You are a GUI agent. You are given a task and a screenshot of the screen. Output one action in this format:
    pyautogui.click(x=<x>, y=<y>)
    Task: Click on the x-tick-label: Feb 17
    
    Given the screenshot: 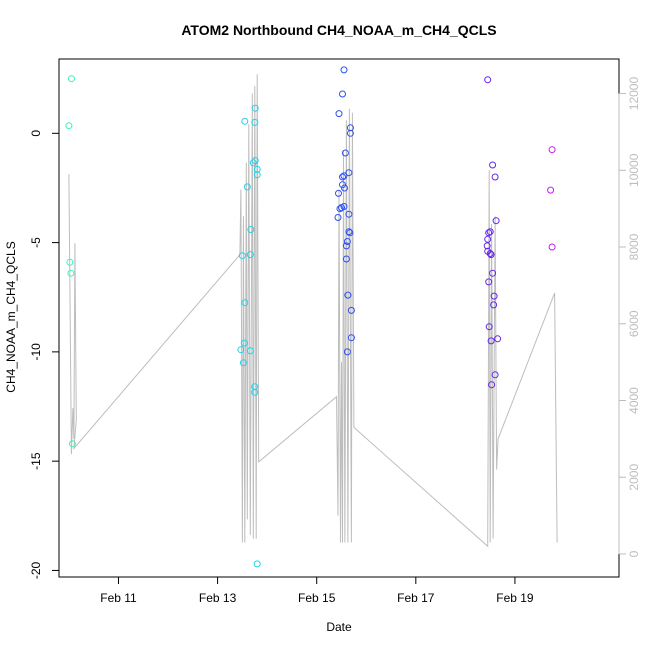 What is the action you would take?
    pyautogui.click(x=416, y=598)
    